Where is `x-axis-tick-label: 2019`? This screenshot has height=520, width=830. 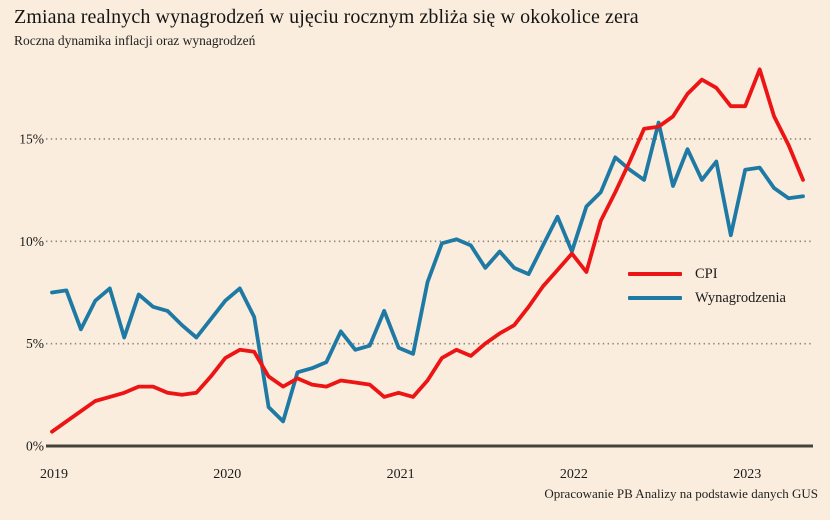
x-axis-tick-label: 2019 is located at coordinates (54, 474).